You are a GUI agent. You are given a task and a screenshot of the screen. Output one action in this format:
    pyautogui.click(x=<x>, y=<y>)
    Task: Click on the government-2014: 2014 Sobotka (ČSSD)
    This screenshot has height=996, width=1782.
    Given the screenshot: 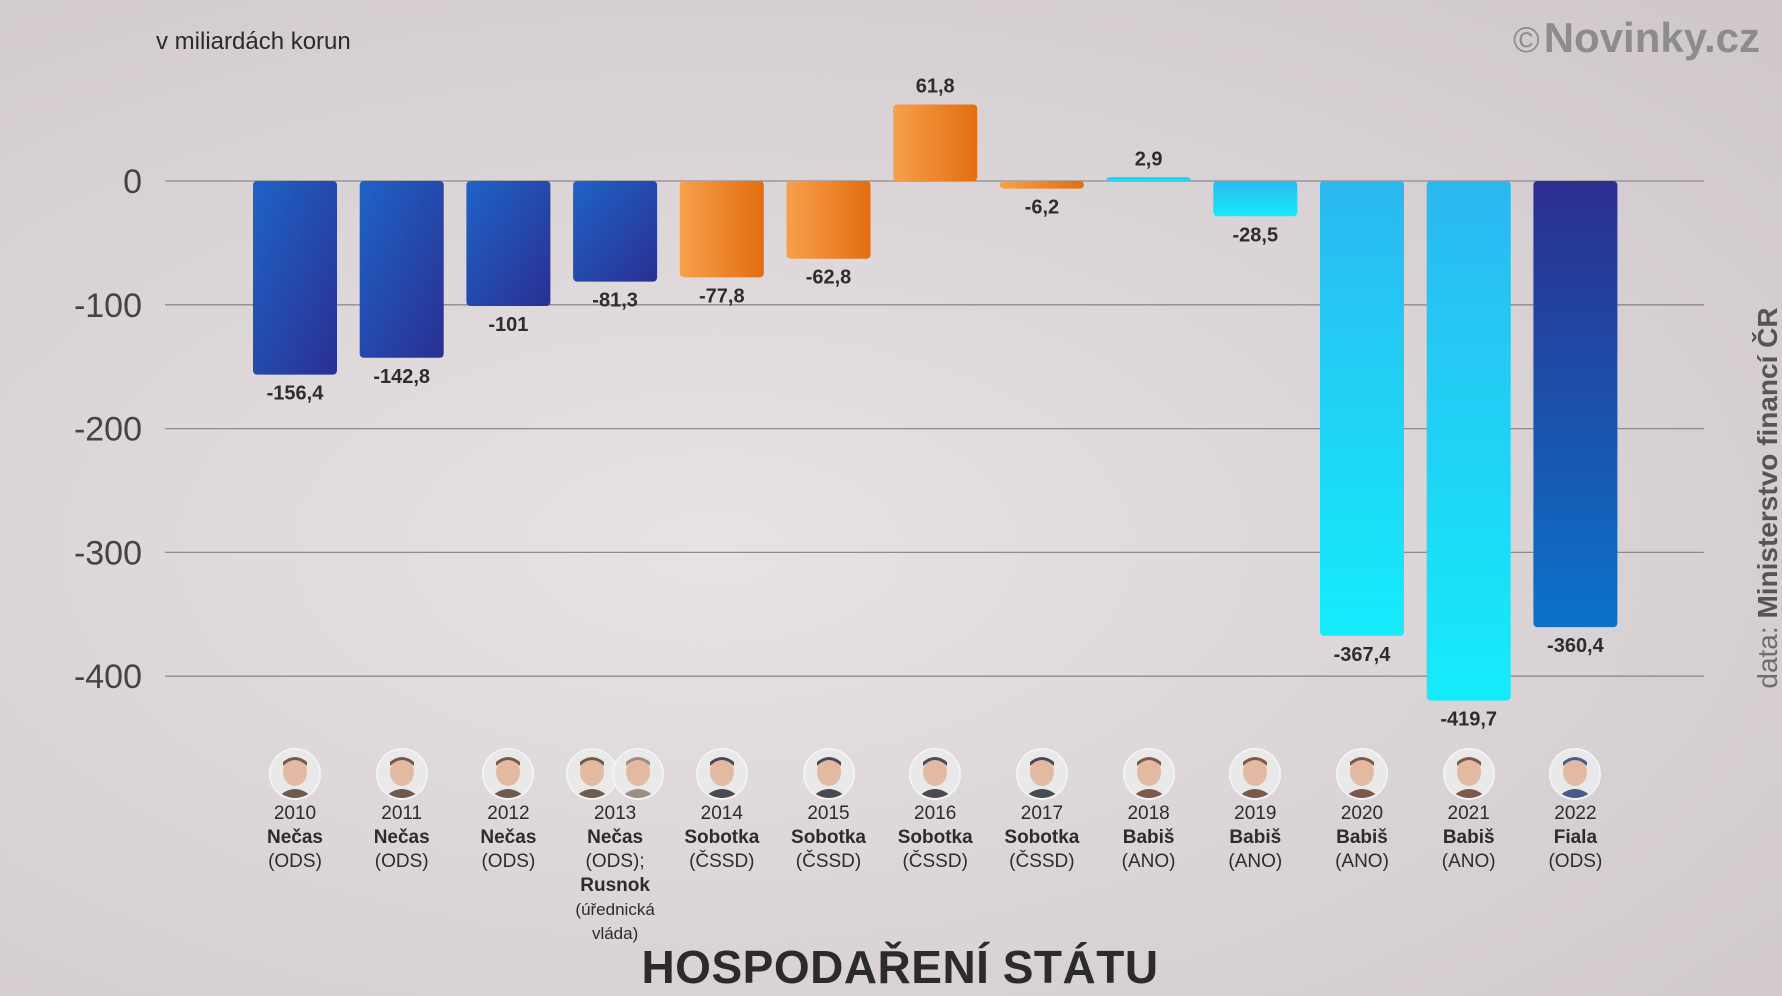 What is the action you would take?
    pyautogui.click(x=722, y=811)
    